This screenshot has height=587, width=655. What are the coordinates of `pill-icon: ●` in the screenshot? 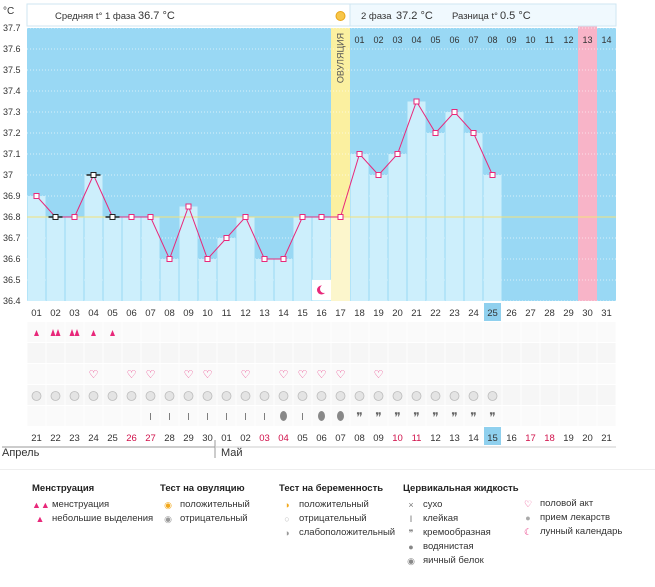 It's located at (528, 518).